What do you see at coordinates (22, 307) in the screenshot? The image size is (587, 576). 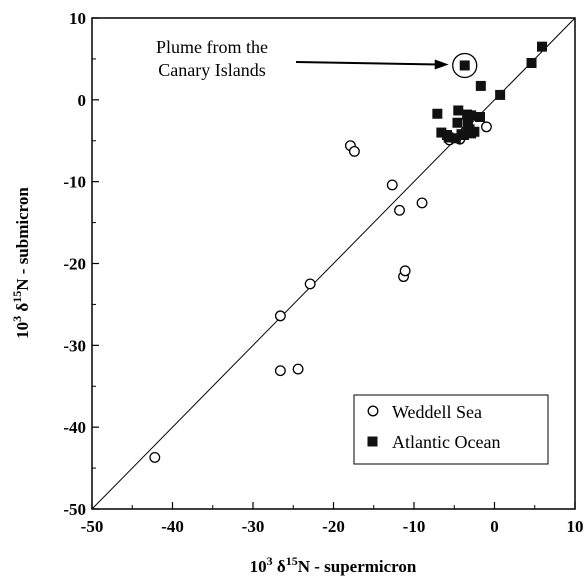 I see `y-title-delta: δ` at bounding box center [22, 307].